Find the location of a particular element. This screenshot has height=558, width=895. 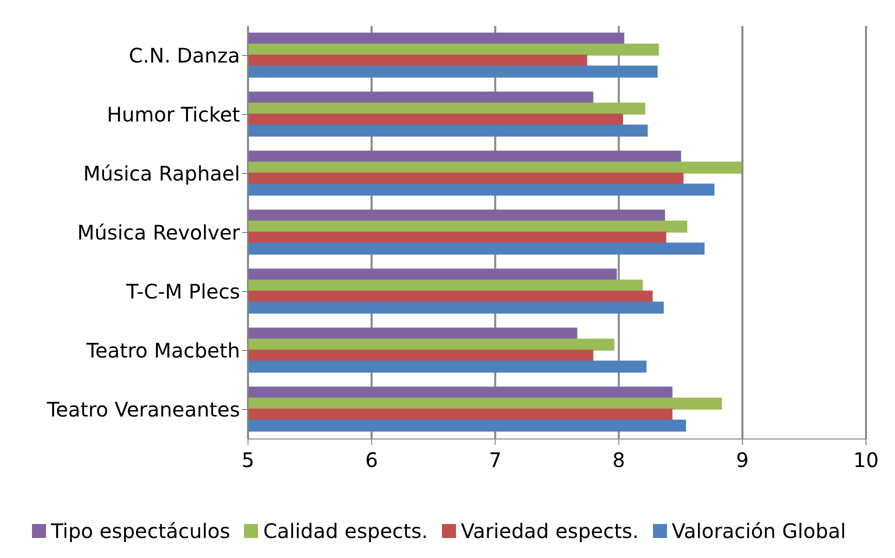

legend-label: Variedad espects. is located at coordinates (549, 531).